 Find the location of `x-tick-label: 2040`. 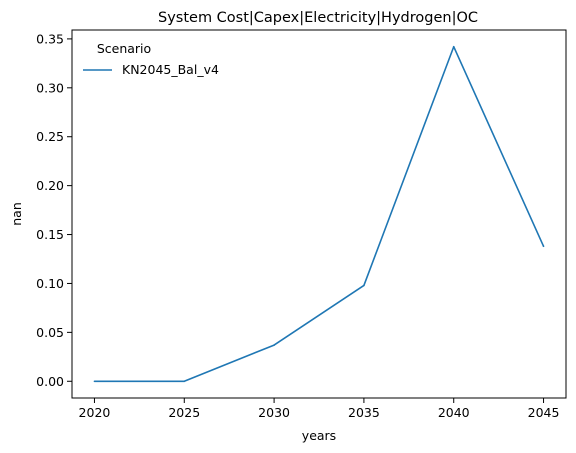

x-tick-label: 2040 is located at coordinates (454, 412).